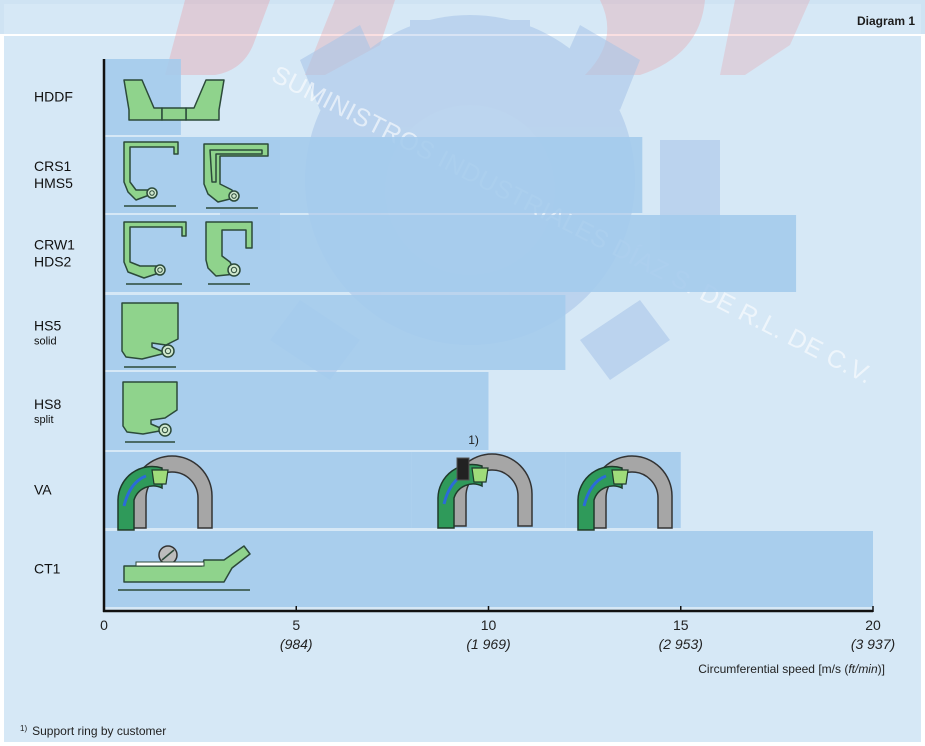 This screenshot has height=746, width=925. What do you see at coordinates (873, 644) in the screenshot?
I see `x-tick-ftmin-label: (3 937)` at bounding box center [873, 644].